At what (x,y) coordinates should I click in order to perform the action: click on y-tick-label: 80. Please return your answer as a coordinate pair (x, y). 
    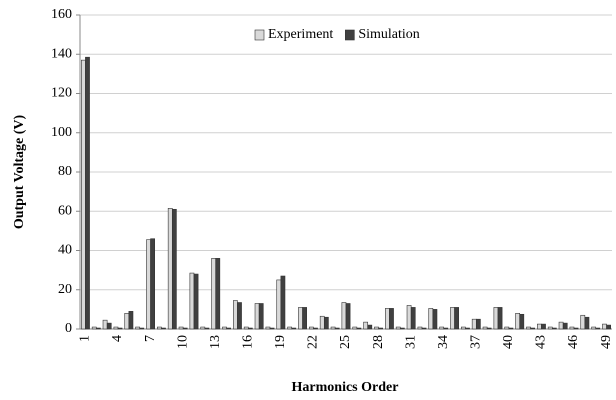
    Looking at the image, I should click on (65, 171).